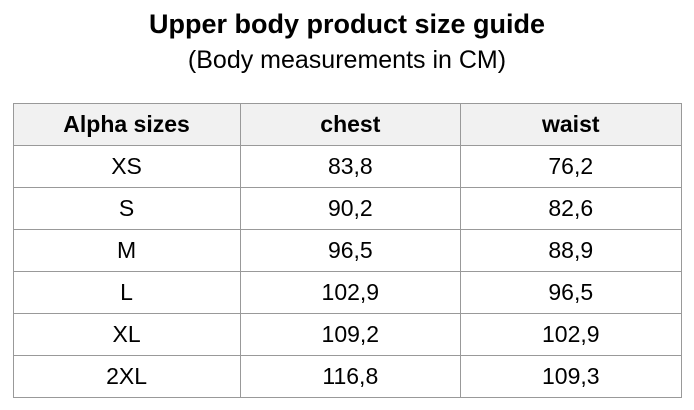 The image size is (694, 410). I want to click on table-row: S 90,2 82,6, so click(347, 208).